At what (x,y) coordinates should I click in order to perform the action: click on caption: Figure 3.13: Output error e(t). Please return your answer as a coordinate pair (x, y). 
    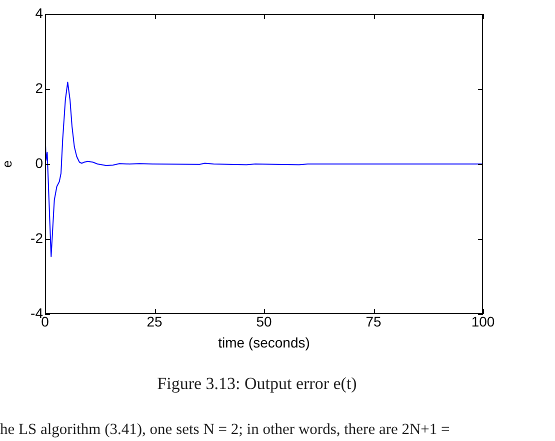
    Looking at the image, I should click on (257, 384).